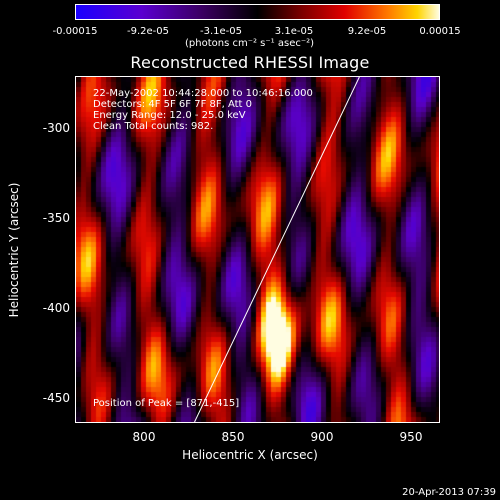 This screenshot has height=500, width=500. I want to click on colorbar-tick: 9.2e-05, so click(367, 31).